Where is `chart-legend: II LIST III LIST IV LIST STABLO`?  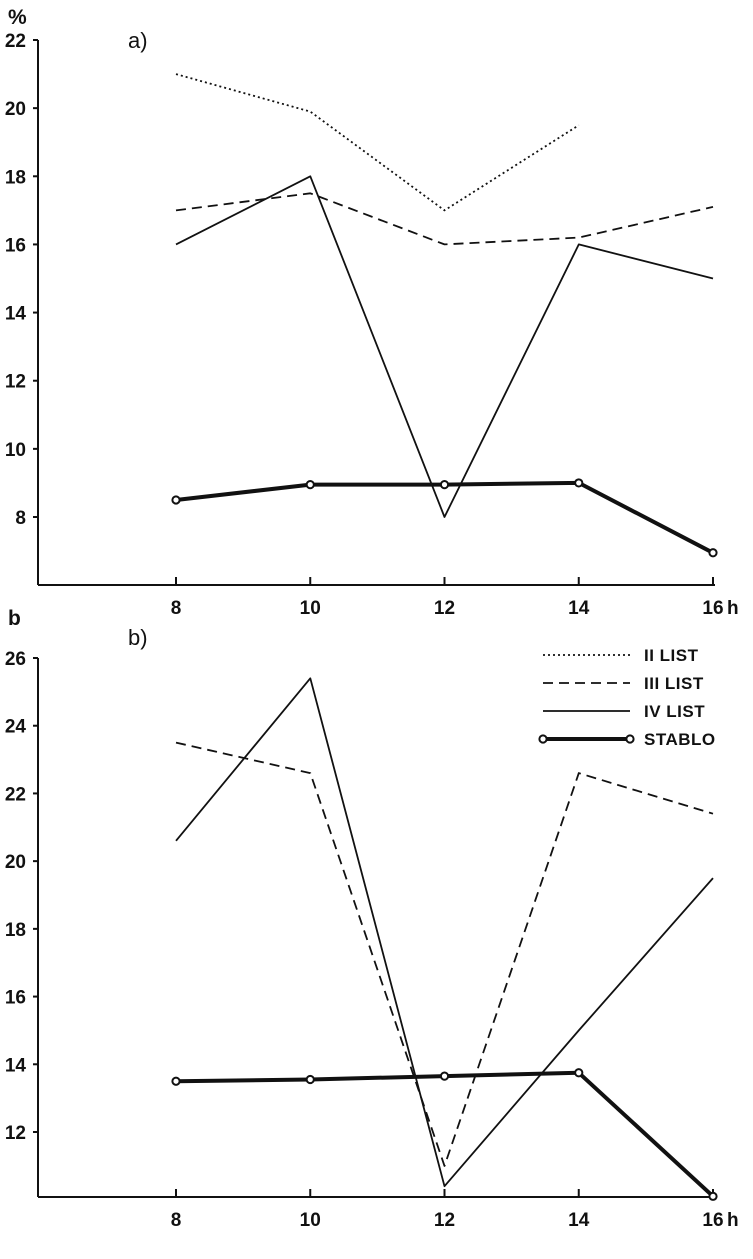
chart-legend: II LIST III LIST IV LIST STABLO is located at coordinates (627, 697).